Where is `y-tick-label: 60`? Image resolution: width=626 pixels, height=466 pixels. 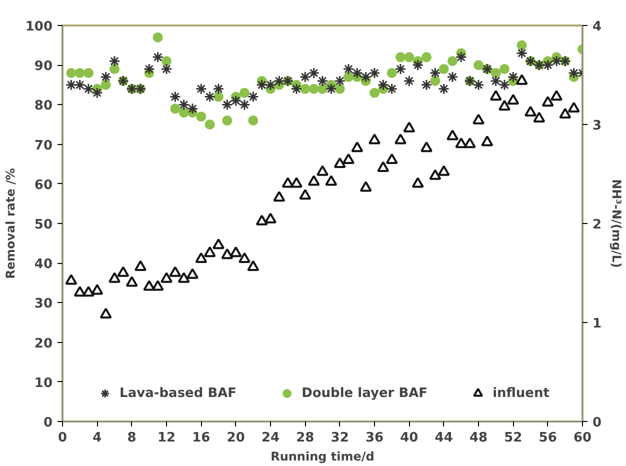
y-tick-label: 60 is located at coordinates (43, 185).